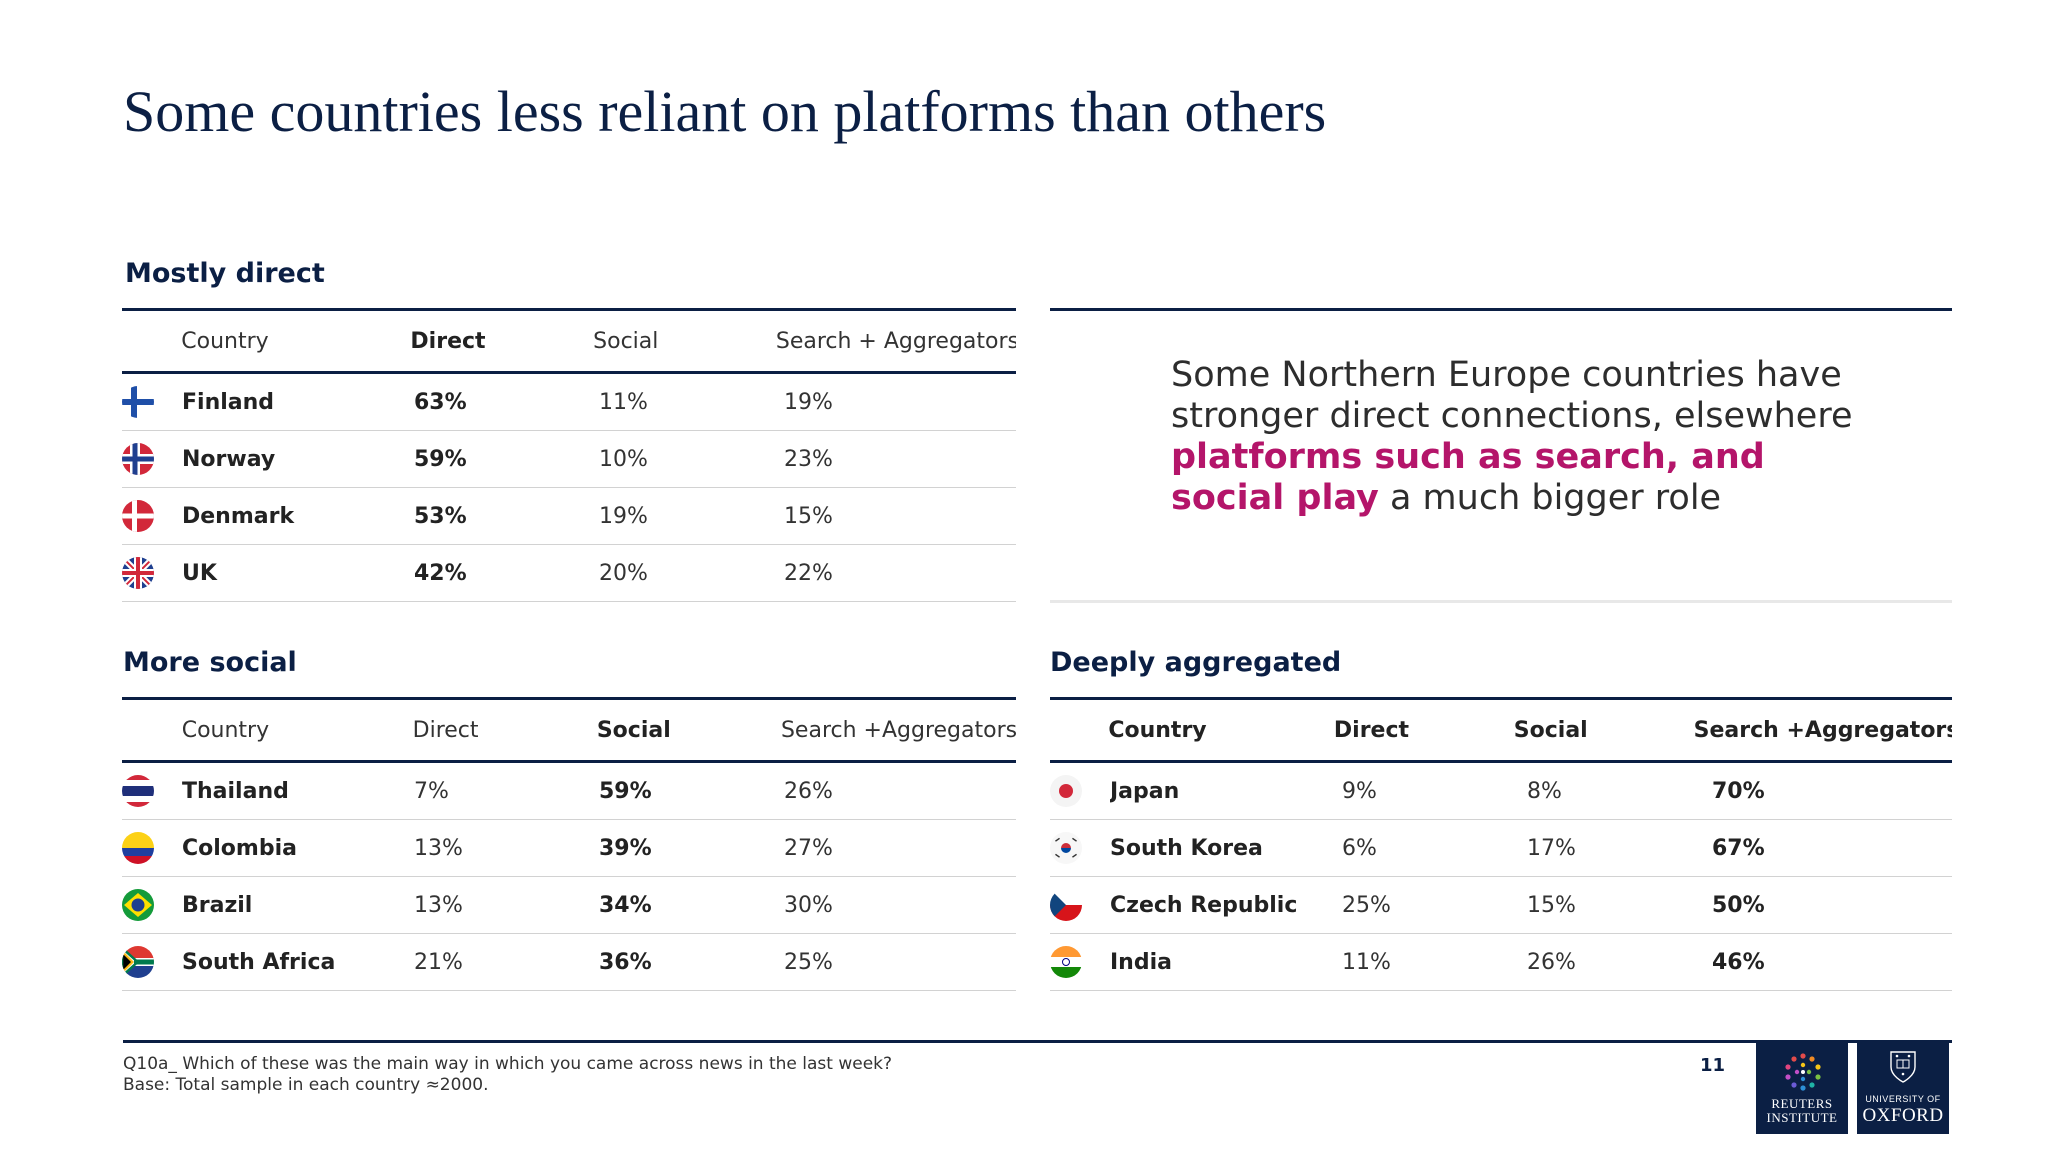 Image resolution: width=2048 pixels, height=1152 pixels. Describe the element at coordinates (239, 848) in the screenshot. I see `country-name: Colombia` at that location.